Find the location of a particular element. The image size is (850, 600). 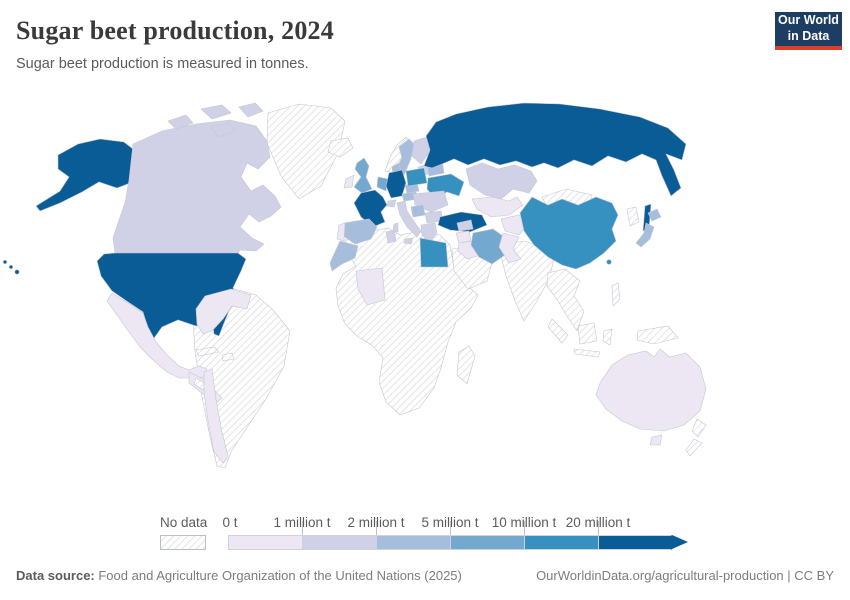

region-java-nodata is located at coordinates (587, 353).